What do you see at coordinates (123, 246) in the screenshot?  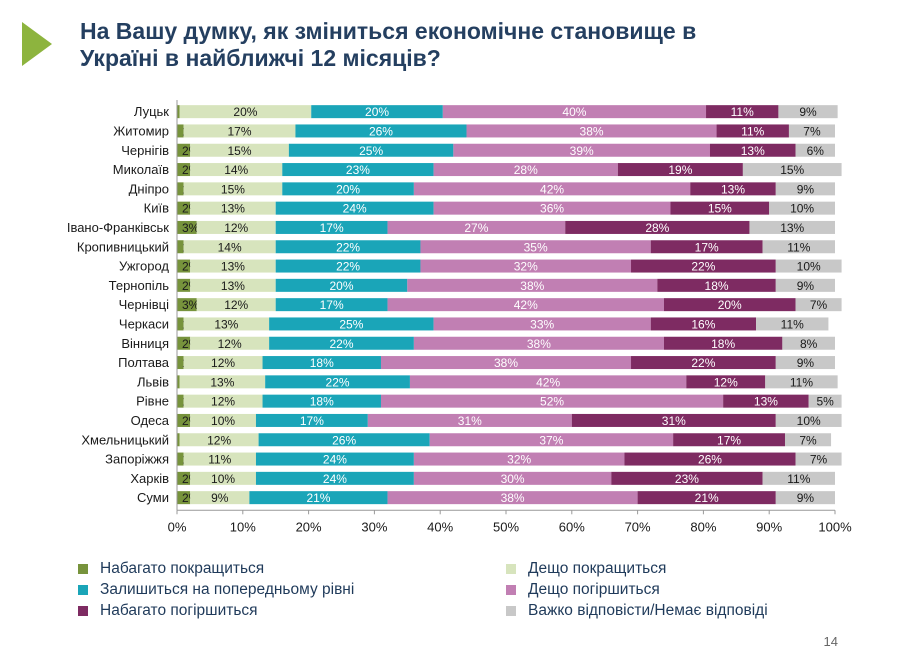 I see `category-label: Кропивницький` at bounding box center [123, 246].